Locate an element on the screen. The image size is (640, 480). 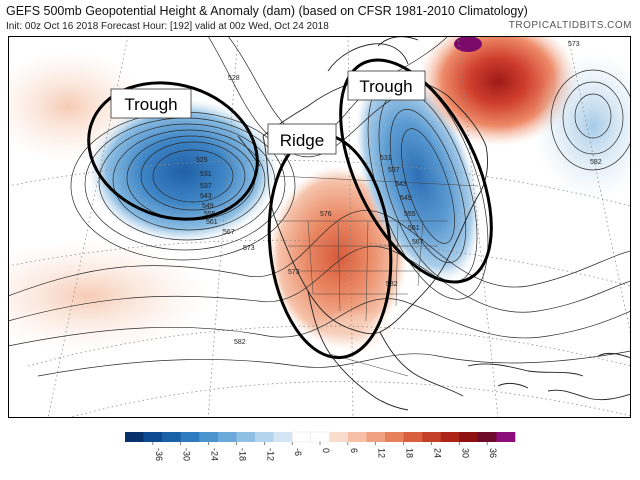
colorbar-tick-label: -24 is located at coordinates (215, 454).